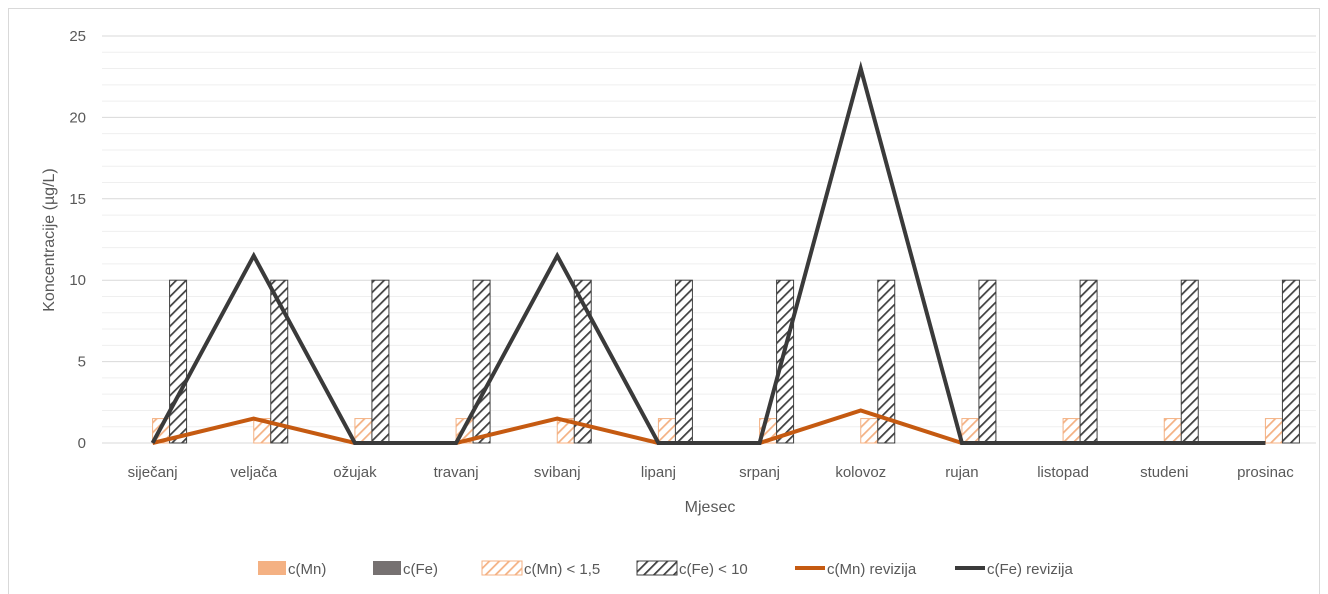  What do you see at coordinates (860, 472) in the screenshot?
I see `x-tick-label: kolovoz` at bounding box center [860, 472].